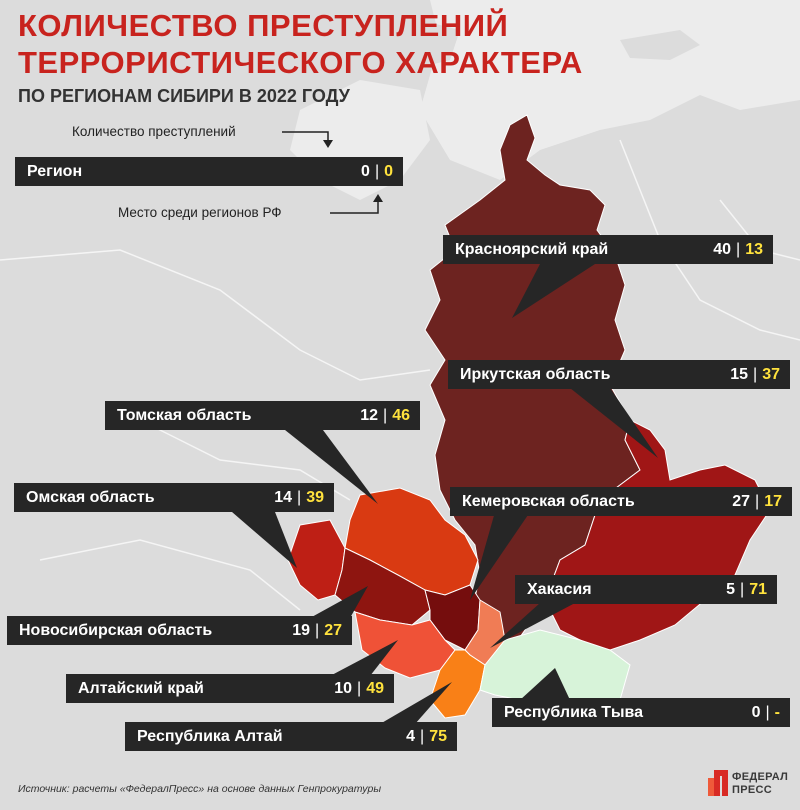 This screenshot has height=810, width=800. I want to click on region-values: 27 | 17, so click(757, 501).